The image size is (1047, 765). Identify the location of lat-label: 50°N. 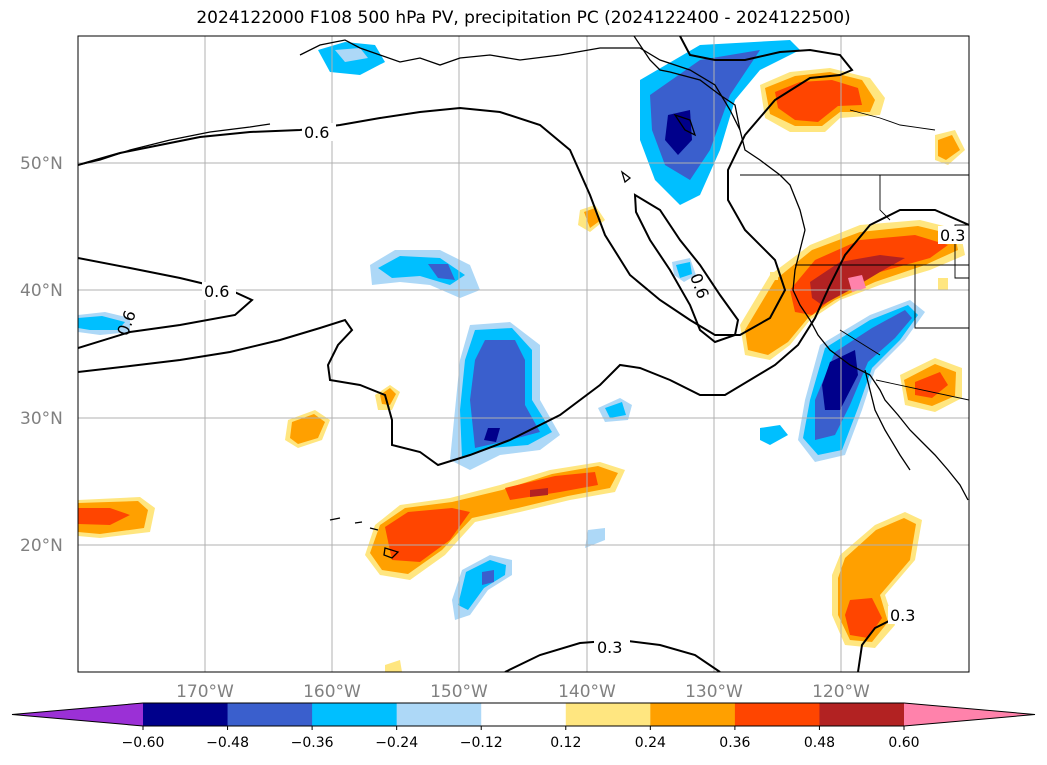
(41, 164).